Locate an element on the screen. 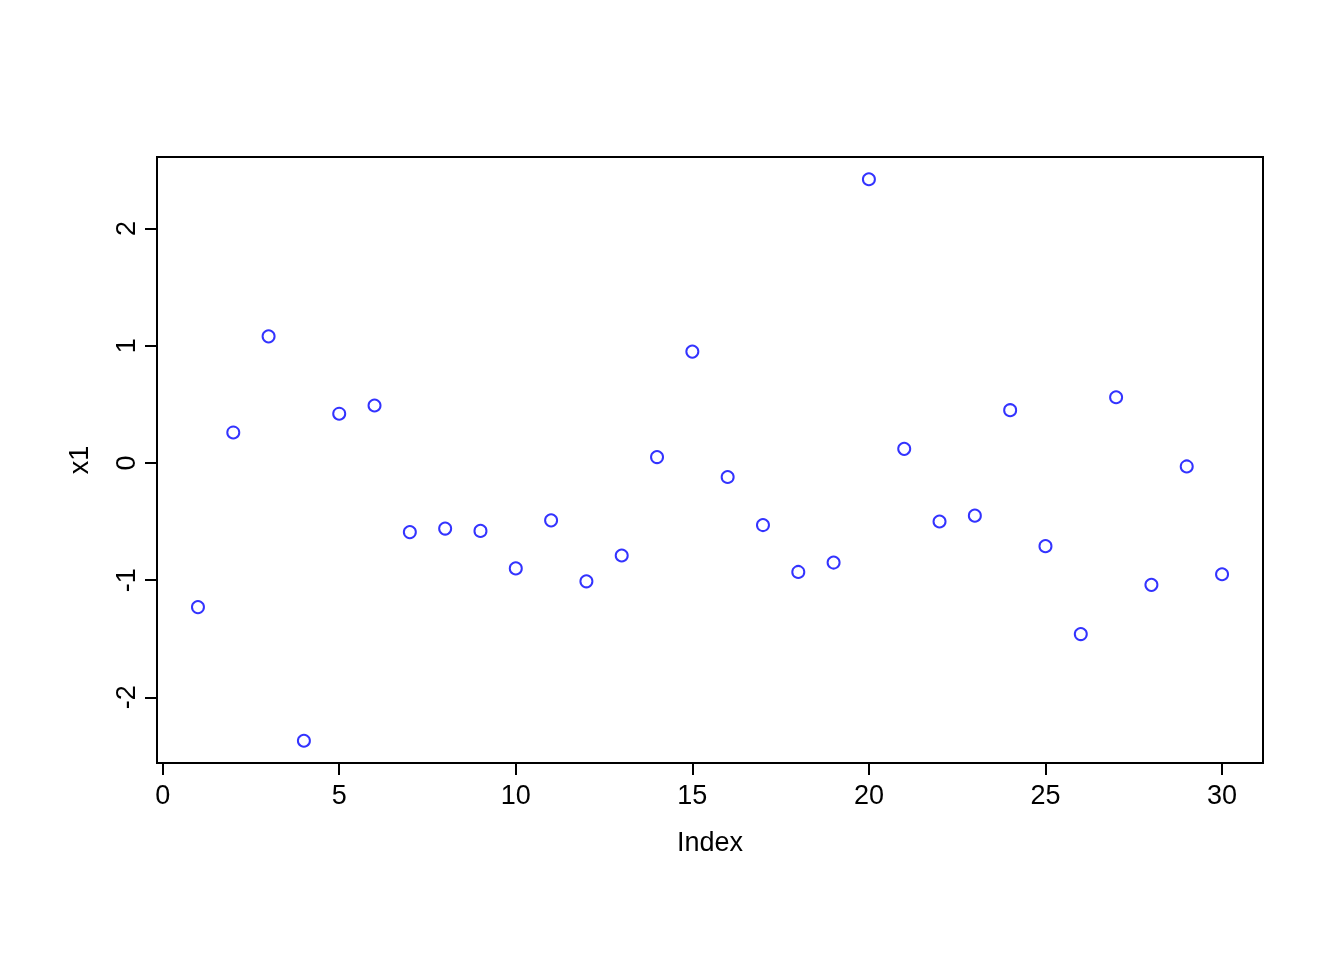 The width and height of the screenshot is (1344, 960). x-tick-label: 15 is located at coordinates (692, 794).